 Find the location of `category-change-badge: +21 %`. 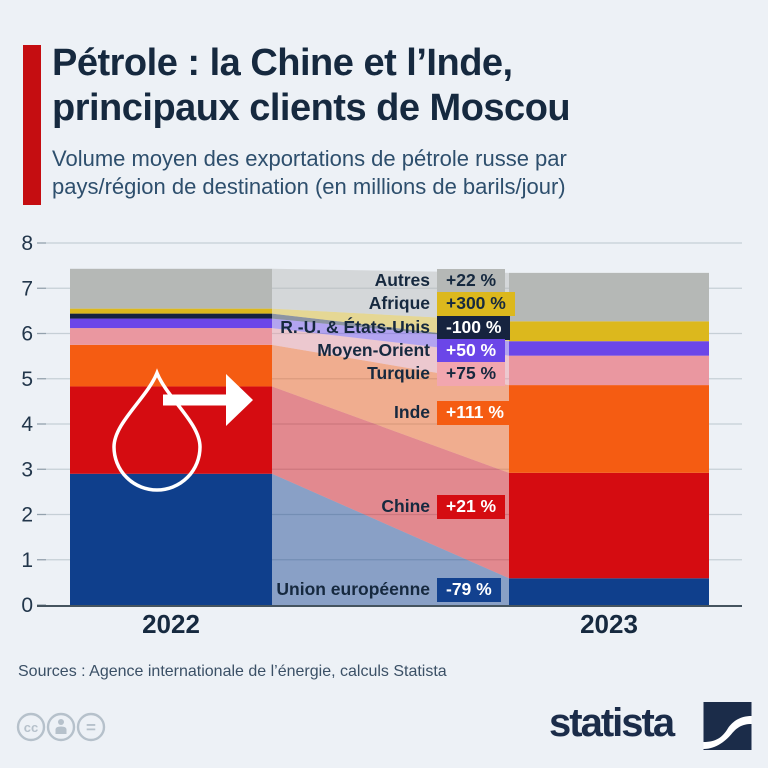

category-change-badge: +21 % is located at coordinates (471, 506).